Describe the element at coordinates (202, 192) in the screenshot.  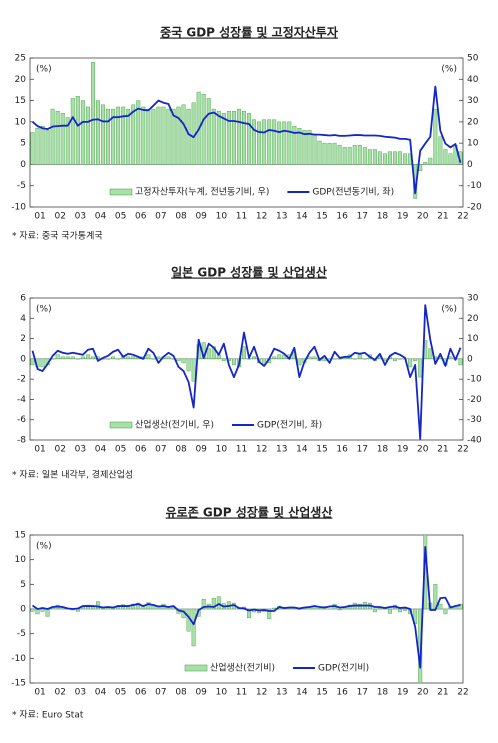
I see `legend-label: 고정자산투자(누계, 전년동기비, 우)` at that location.